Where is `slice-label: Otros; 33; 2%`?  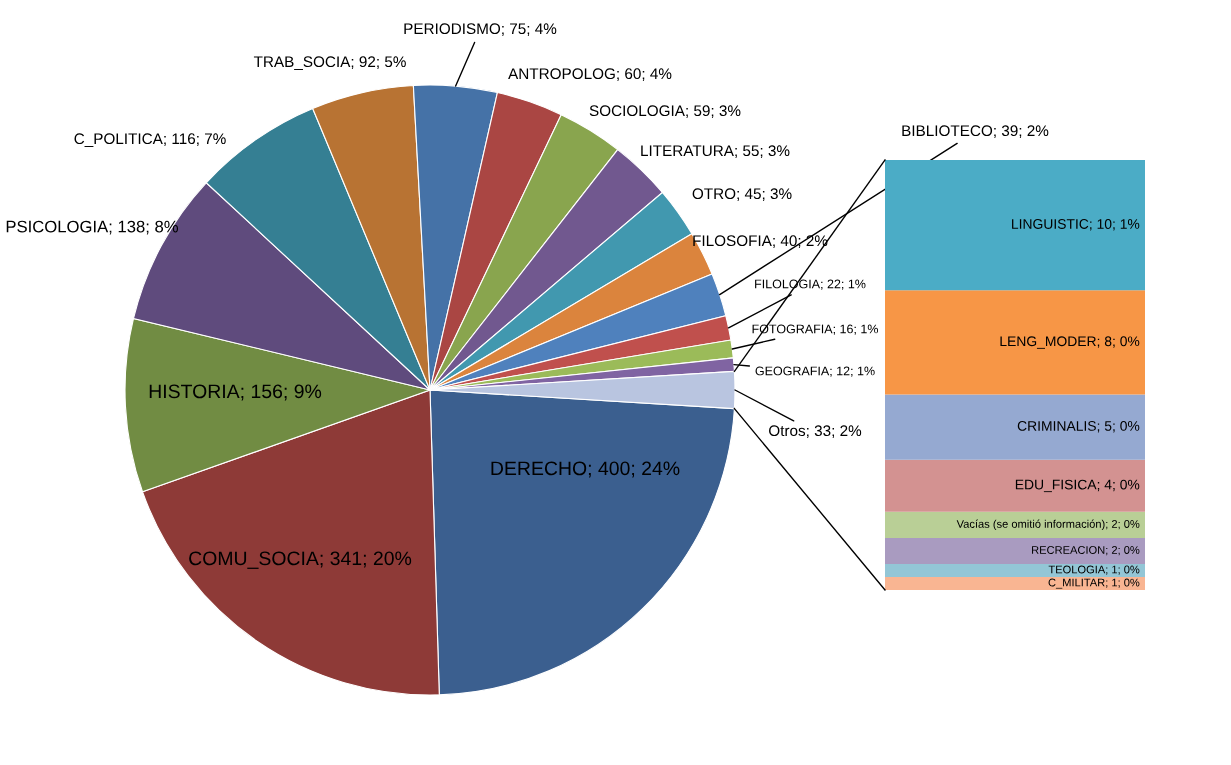
slice-label: Otros; 33; 2% is located at coordinates (815, 431).